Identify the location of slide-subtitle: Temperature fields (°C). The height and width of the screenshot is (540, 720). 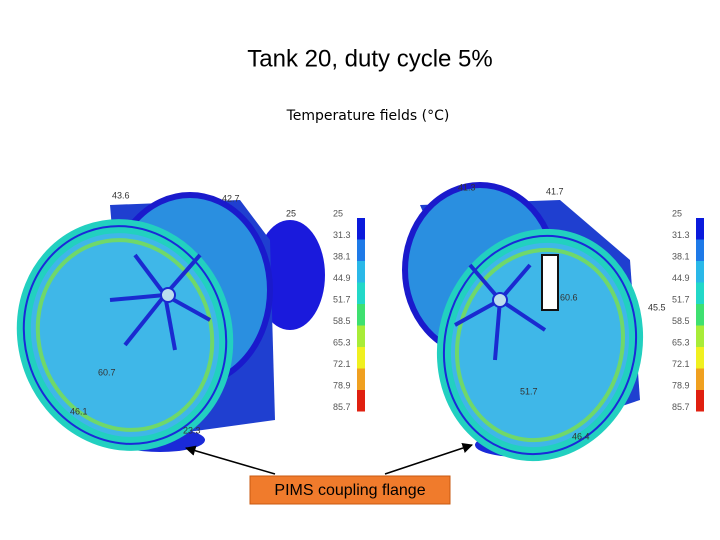
(368, 116).